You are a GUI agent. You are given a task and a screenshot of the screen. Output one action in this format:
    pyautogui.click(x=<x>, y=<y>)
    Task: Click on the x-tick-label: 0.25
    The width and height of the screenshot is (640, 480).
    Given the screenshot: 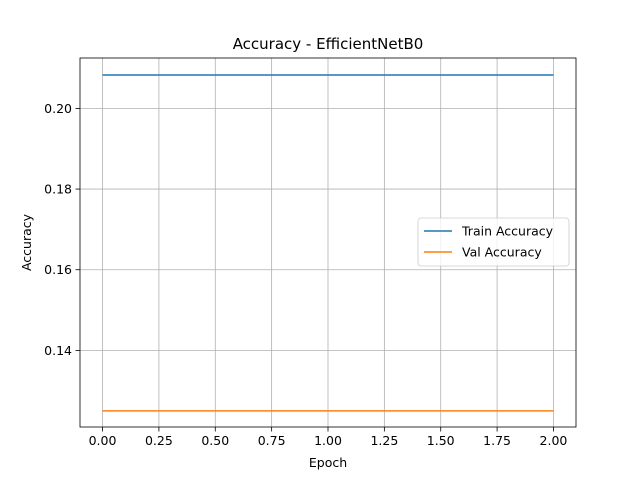 What is the action you would take?
    pyautogui.click(x=159, y=440)
    